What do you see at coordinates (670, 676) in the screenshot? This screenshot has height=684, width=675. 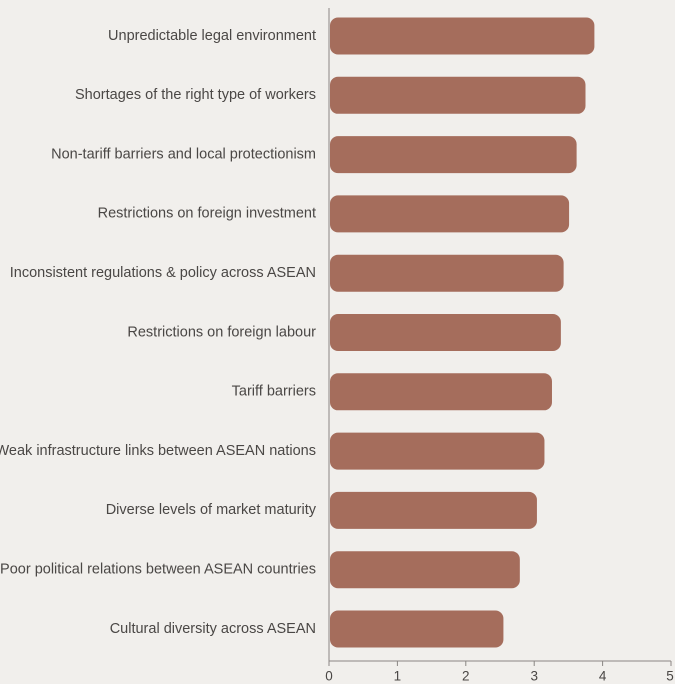 I see `x-tick-label: 5` at bounding box center [670, 676].